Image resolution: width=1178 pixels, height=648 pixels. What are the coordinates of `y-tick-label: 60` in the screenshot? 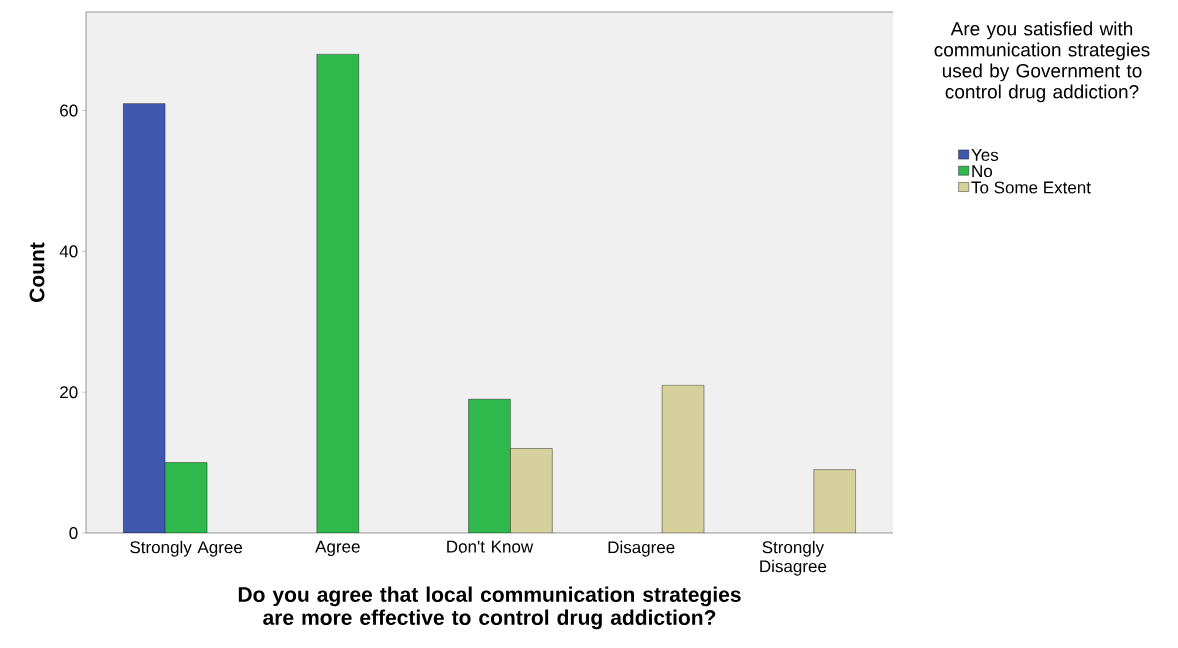 It's located at (69, 110).